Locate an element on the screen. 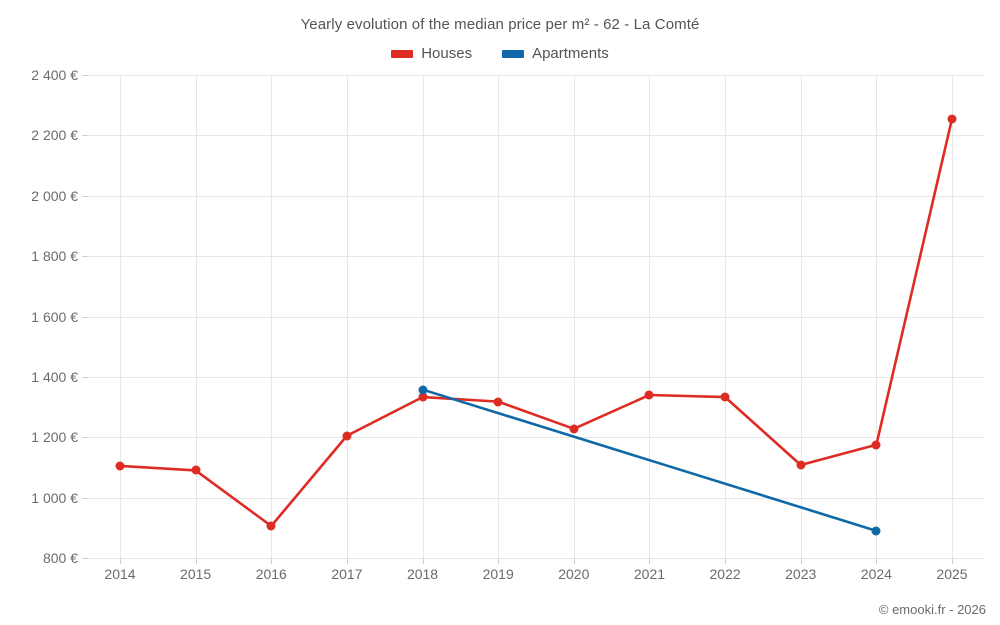  y-axis-tick-label: 1 400 € is located at coordinates (54, 376).